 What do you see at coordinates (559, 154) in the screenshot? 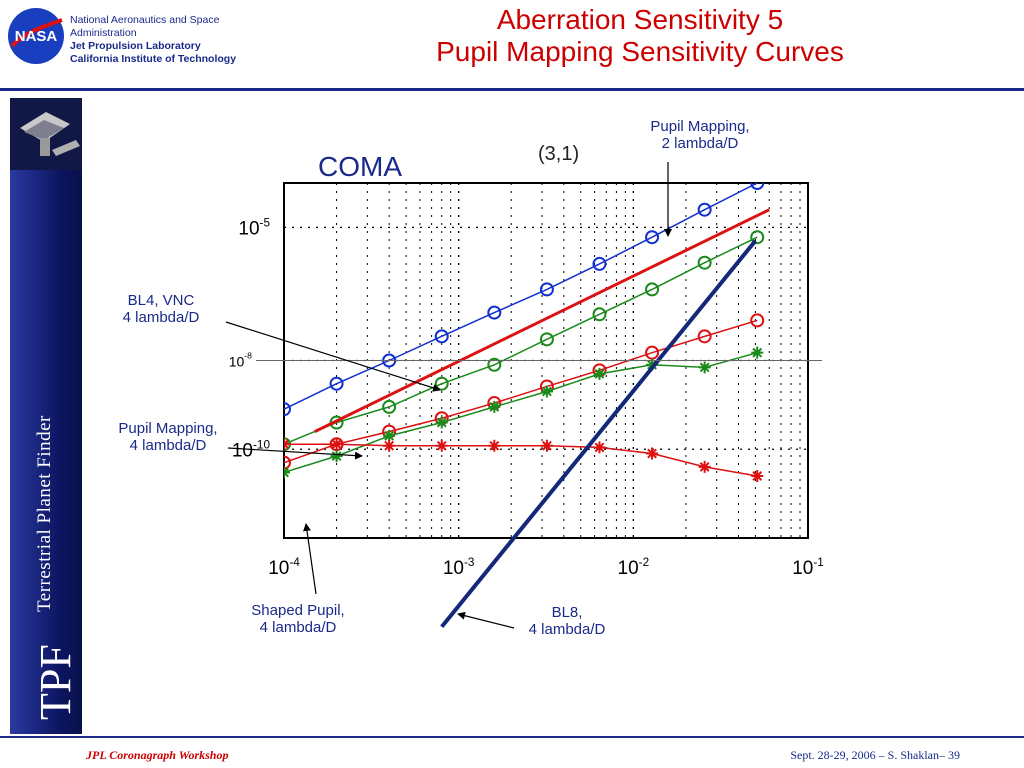
I see `mode-label: (3,1)` at bounding box center [559, 154].